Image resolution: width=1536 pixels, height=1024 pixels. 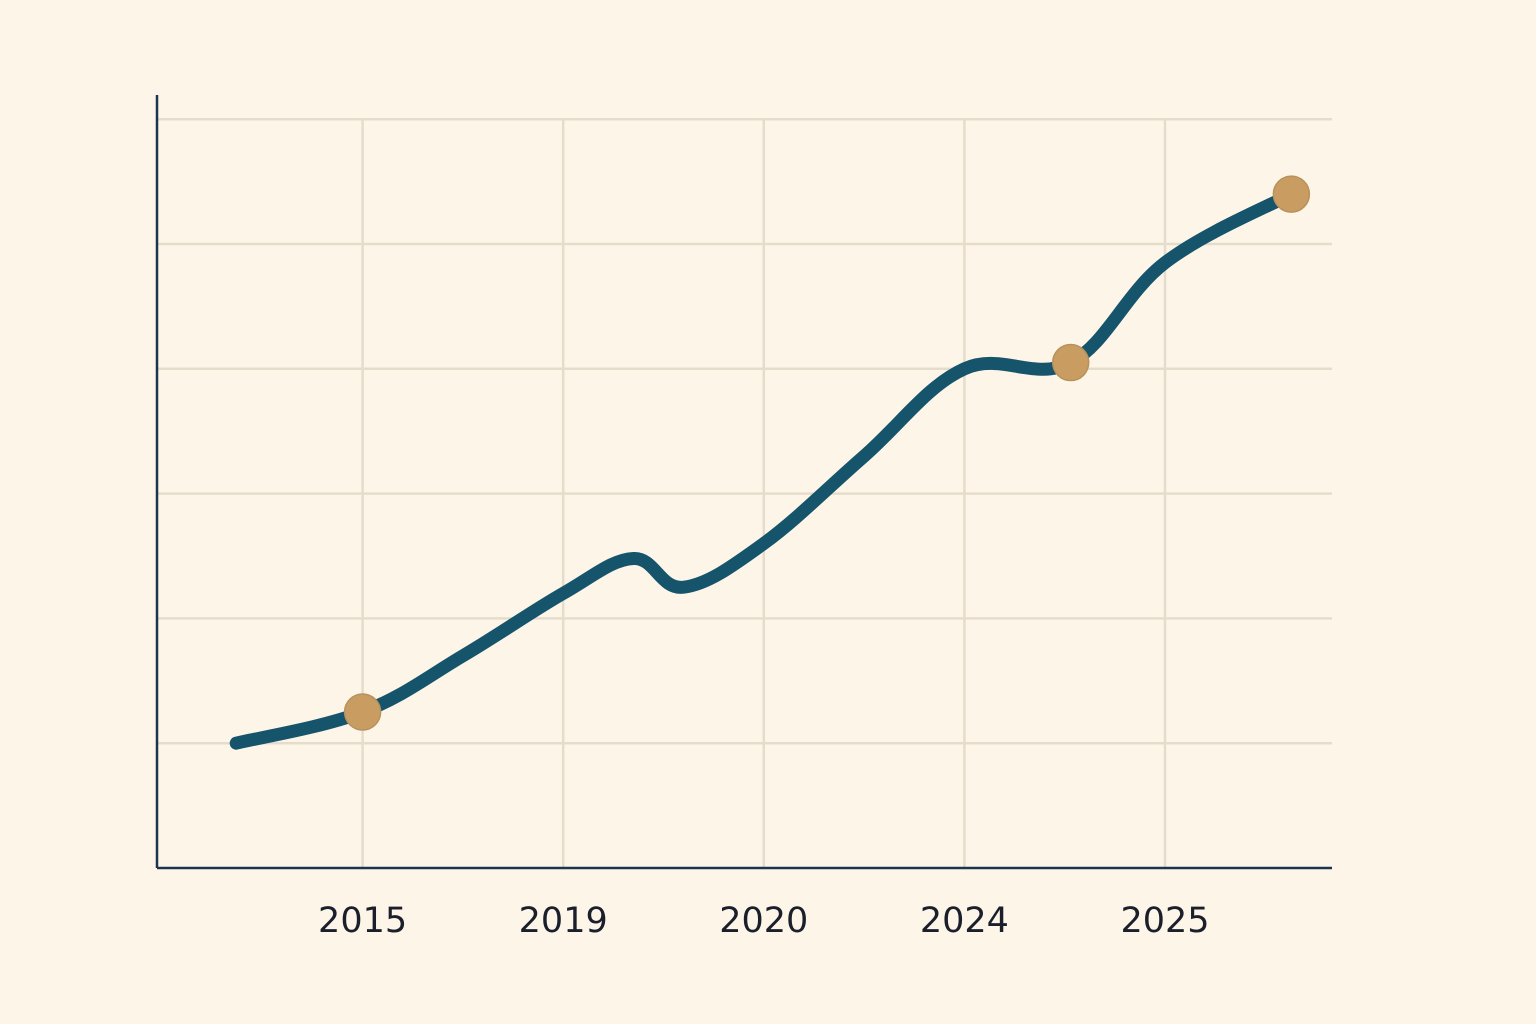 I want to click on x-tick-label-2015: 2015, so click(x=362, y=921).